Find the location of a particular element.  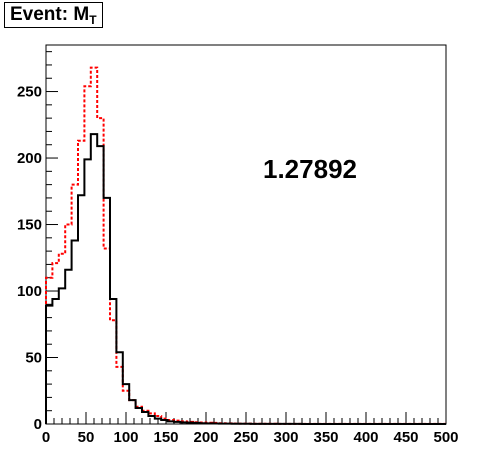

x-tick-label: 350 is located at coordinates (325, 437).